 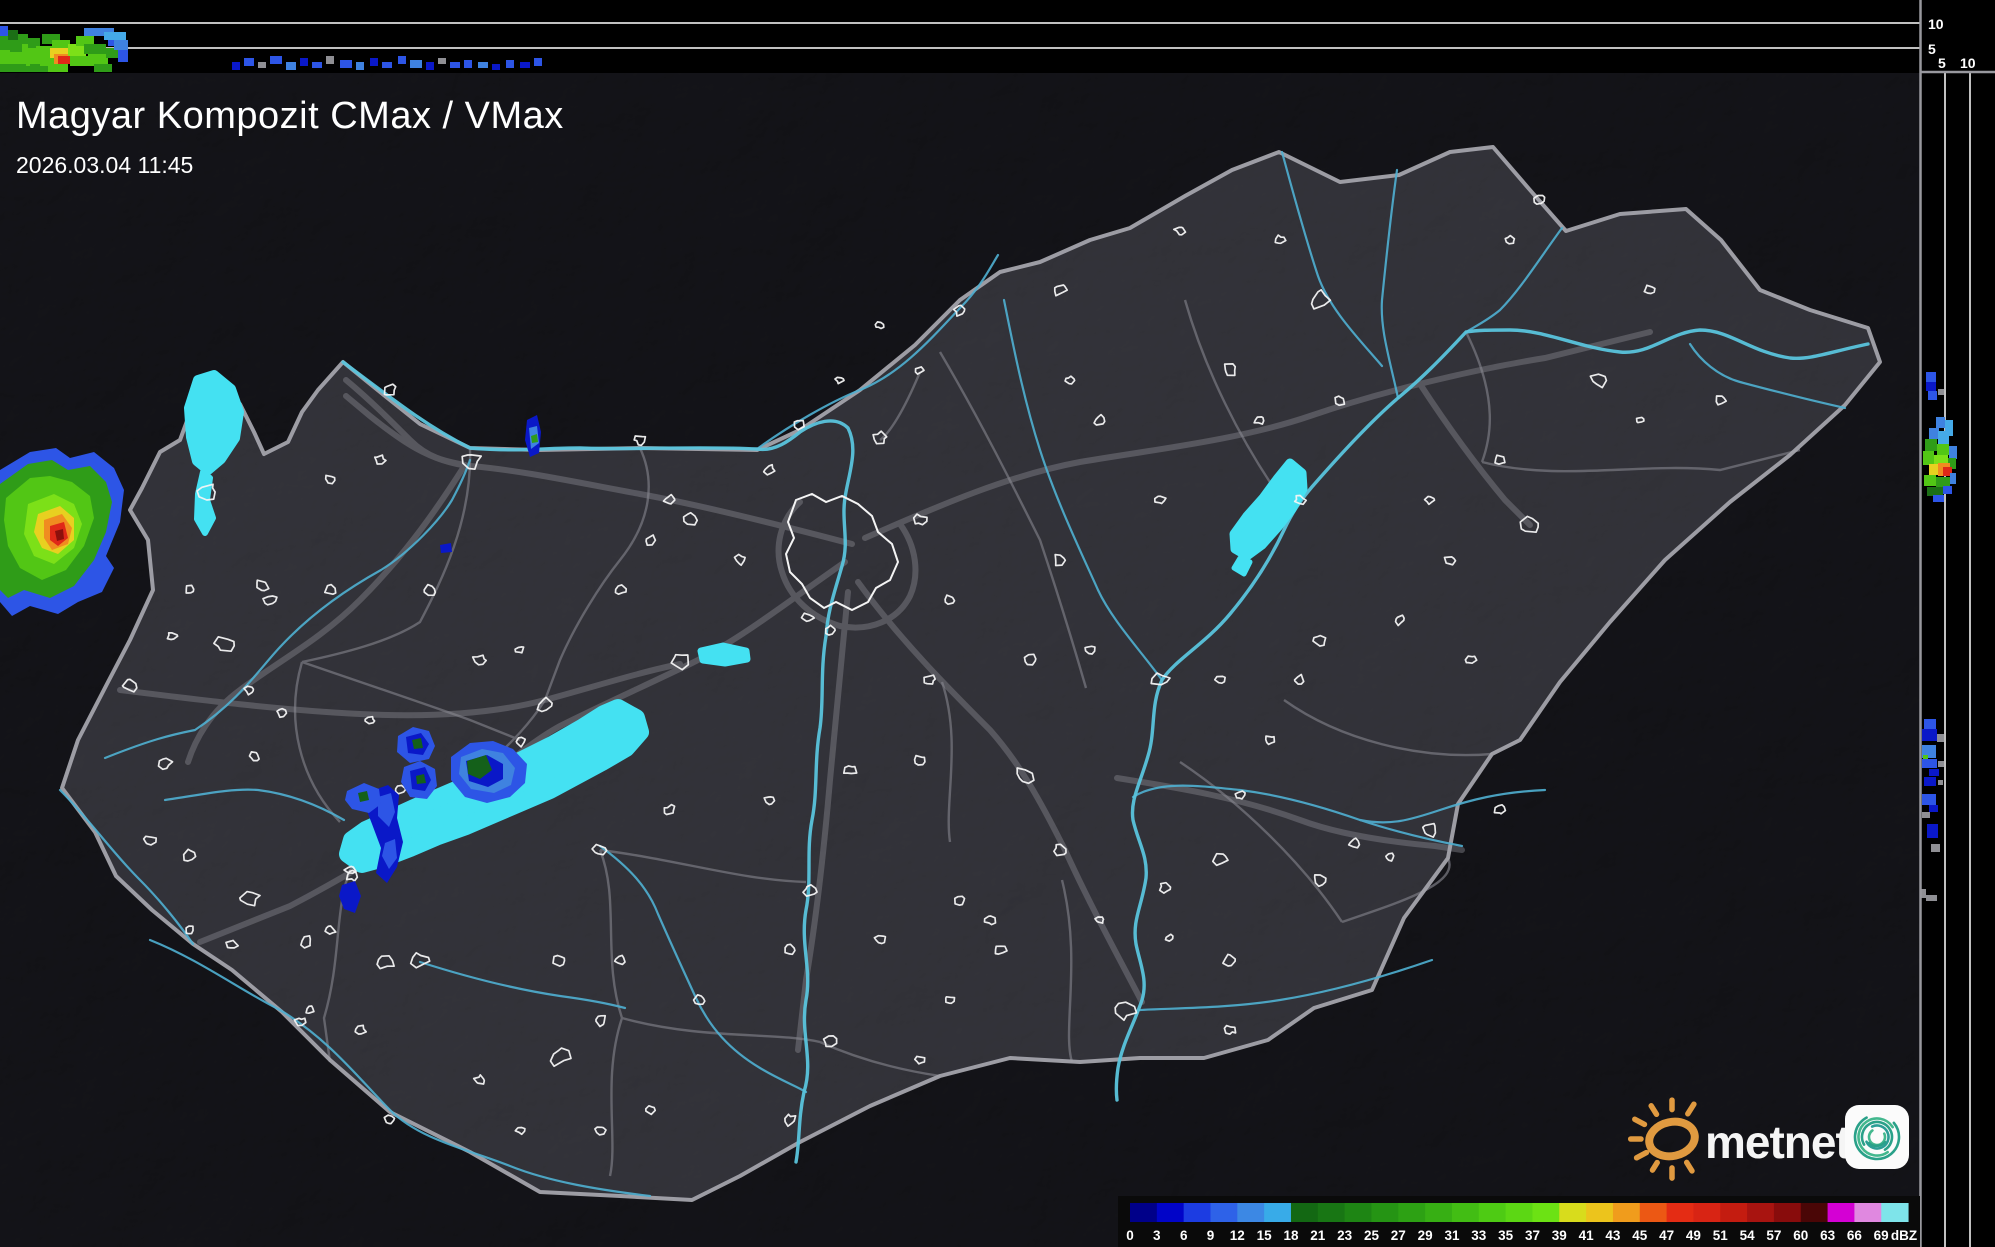 What do you see at coordinates (823, 821) in the screenshot?
I see `road-m6` at bounding box center [823, 821].